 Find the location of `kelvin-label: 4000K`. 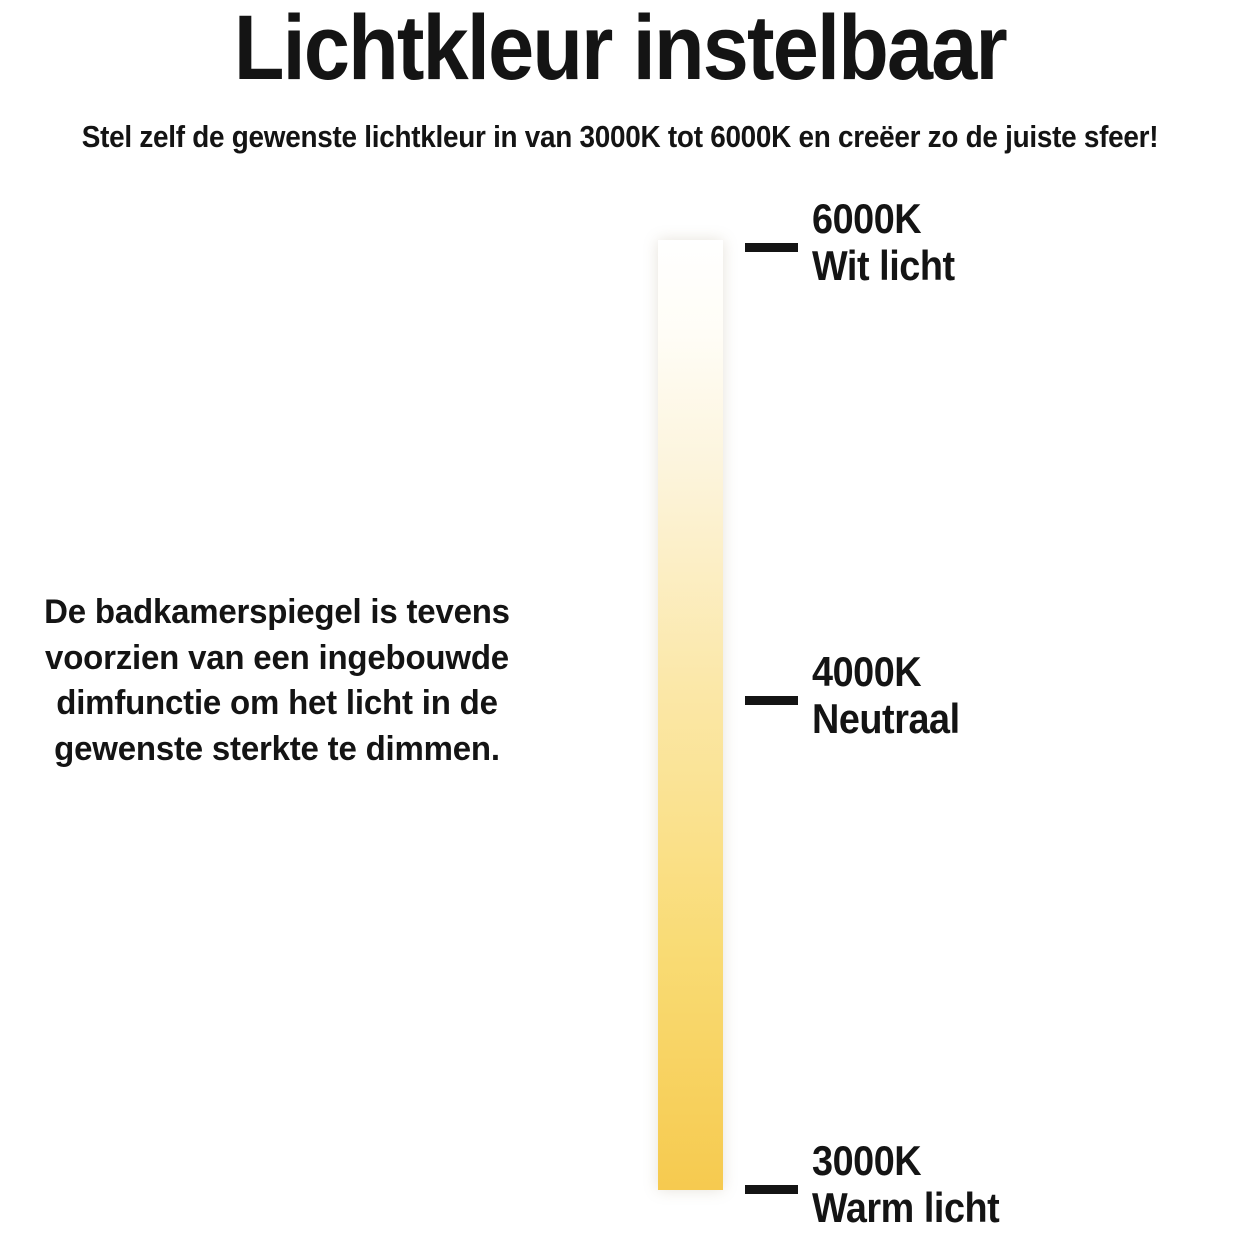

kelvin-label: 4000K is located at coordinates (867, 671).